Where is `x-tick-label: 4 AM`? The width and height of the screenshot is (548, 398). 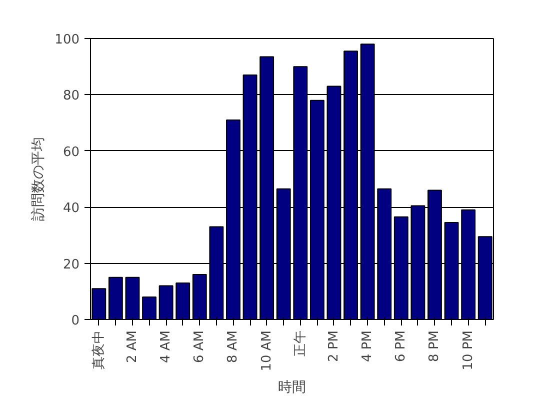
x-tick-label: 4 AM is located at coordinates (166, 347).